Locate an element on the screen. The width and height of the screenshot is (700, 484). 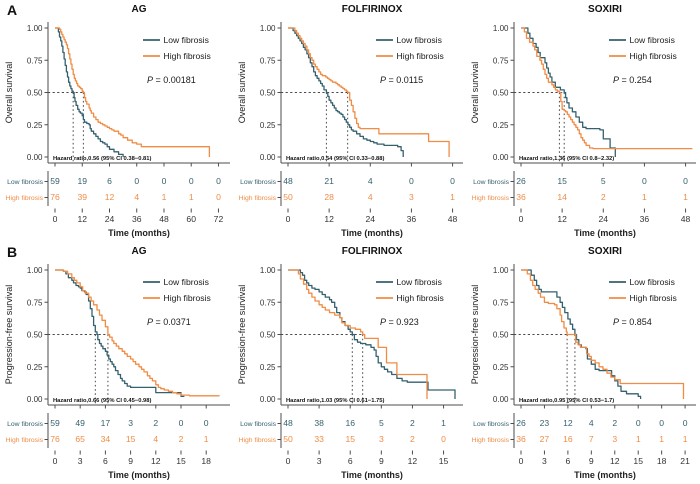
p-value-label: P = 0.923 is located at coordinates (399, 322).